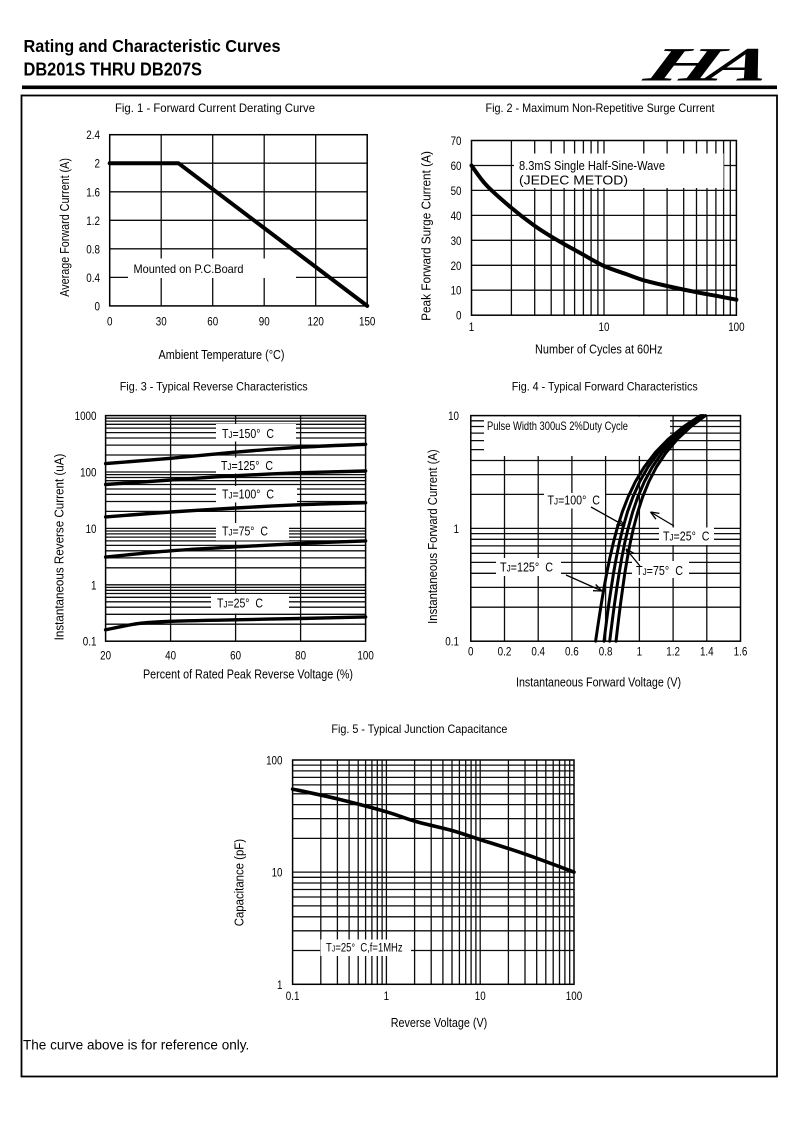  What do you see at coordinates (239, 882) in the screenshot?
I see `svg-text: Capacitance (pF)` at bounding box center [239, 882].